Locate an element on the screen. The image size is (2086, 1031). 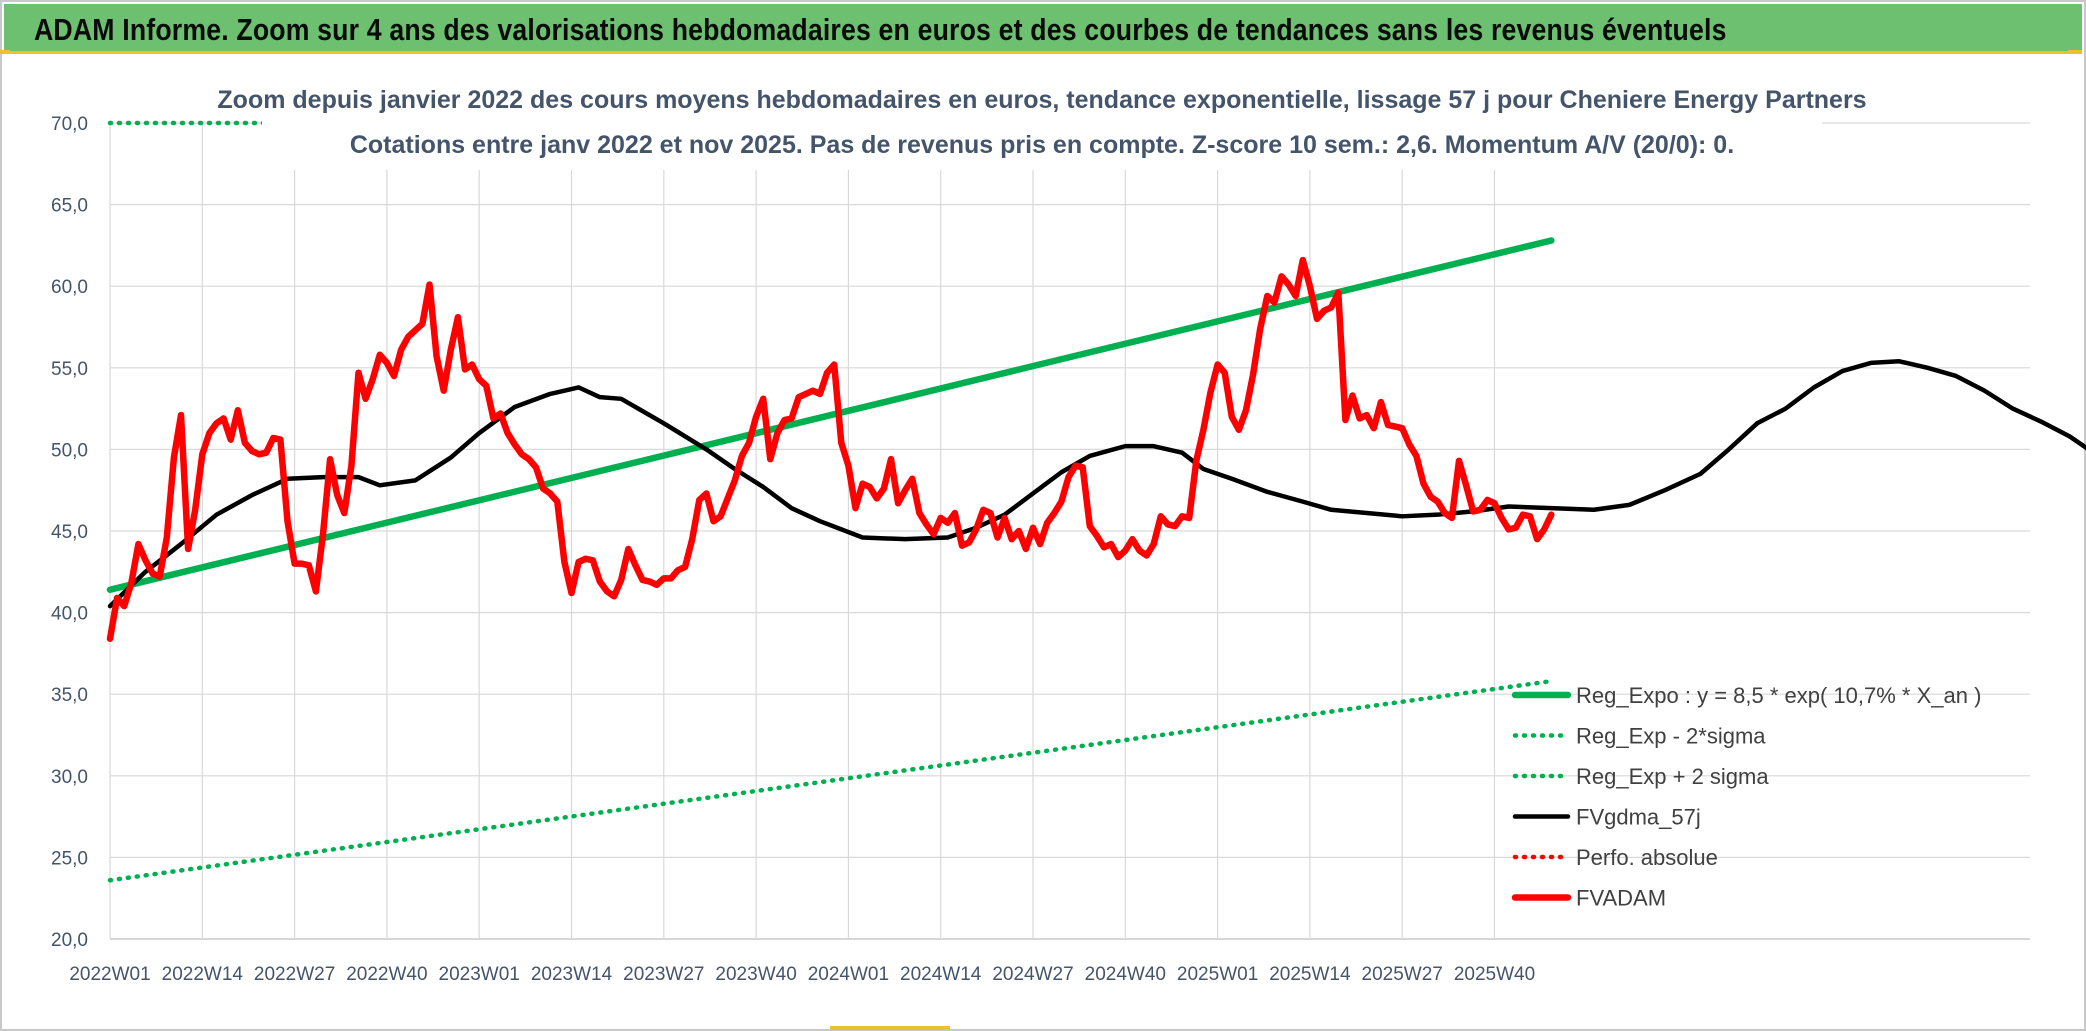
bottom-accent-mark is located at coordinates (890, 1028).